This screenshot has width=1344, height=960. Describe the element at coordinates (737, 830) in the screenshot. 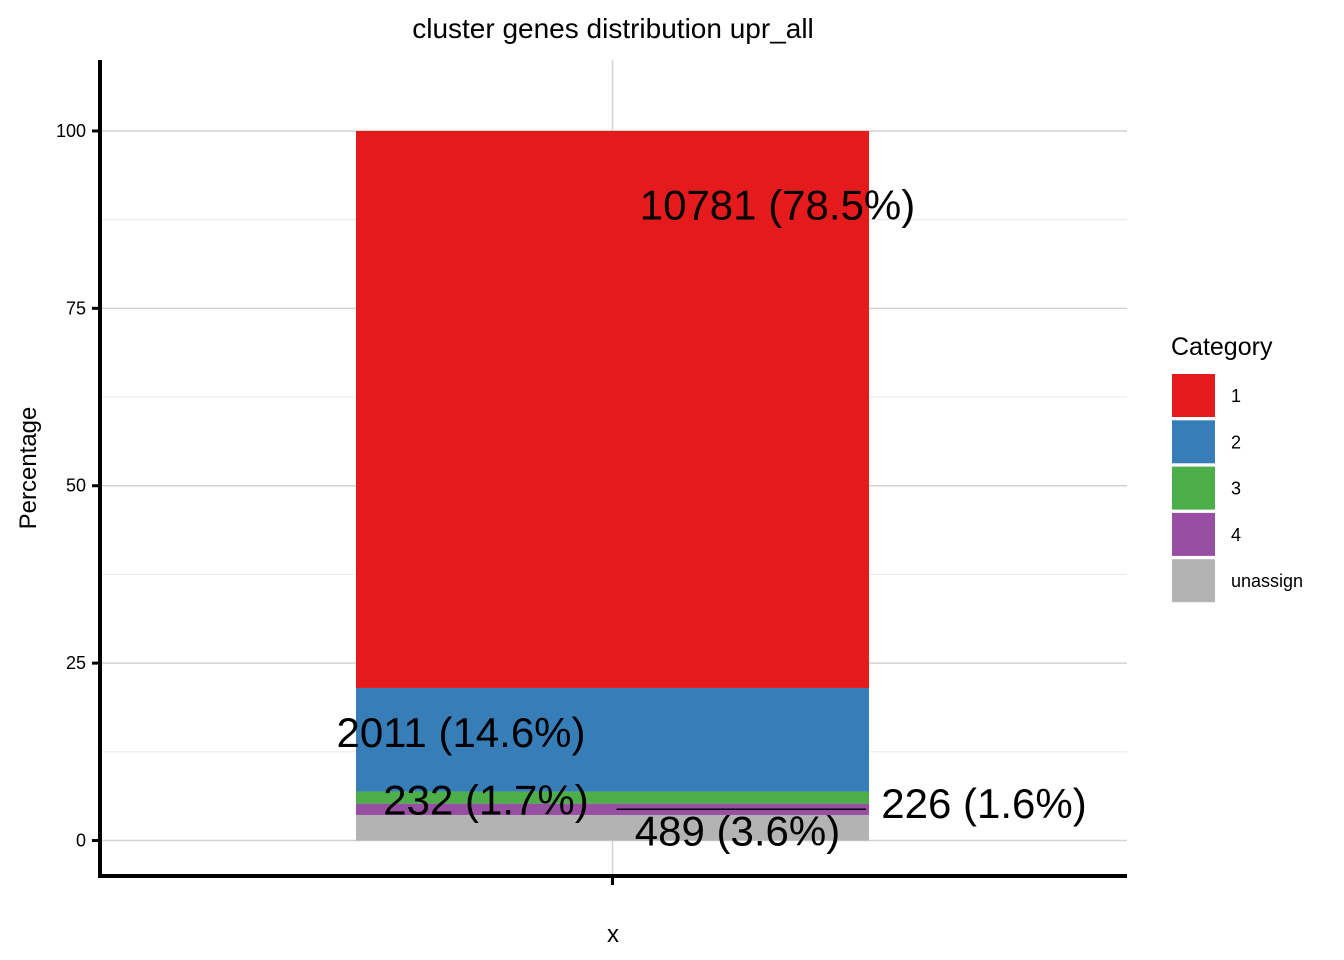

I see `data-label-unassign: 489 (3.6%)` at that location.